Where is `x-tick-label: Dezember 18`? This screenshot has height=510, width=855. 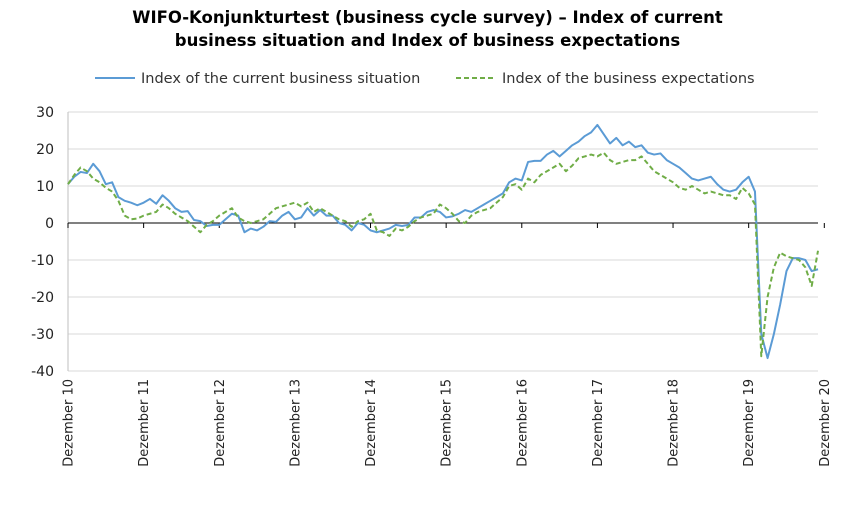 x-tick-label: Dezember 18 is located at coordinates (674, 423).